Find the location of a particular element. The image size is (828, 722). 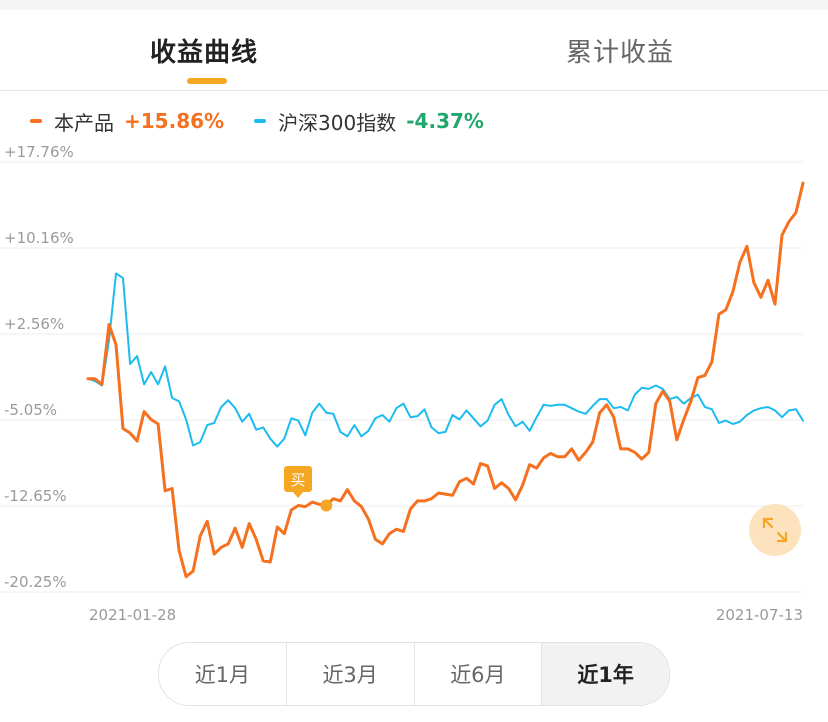

range-3-month-button: 近3月 is located at coordinates (351, 674).